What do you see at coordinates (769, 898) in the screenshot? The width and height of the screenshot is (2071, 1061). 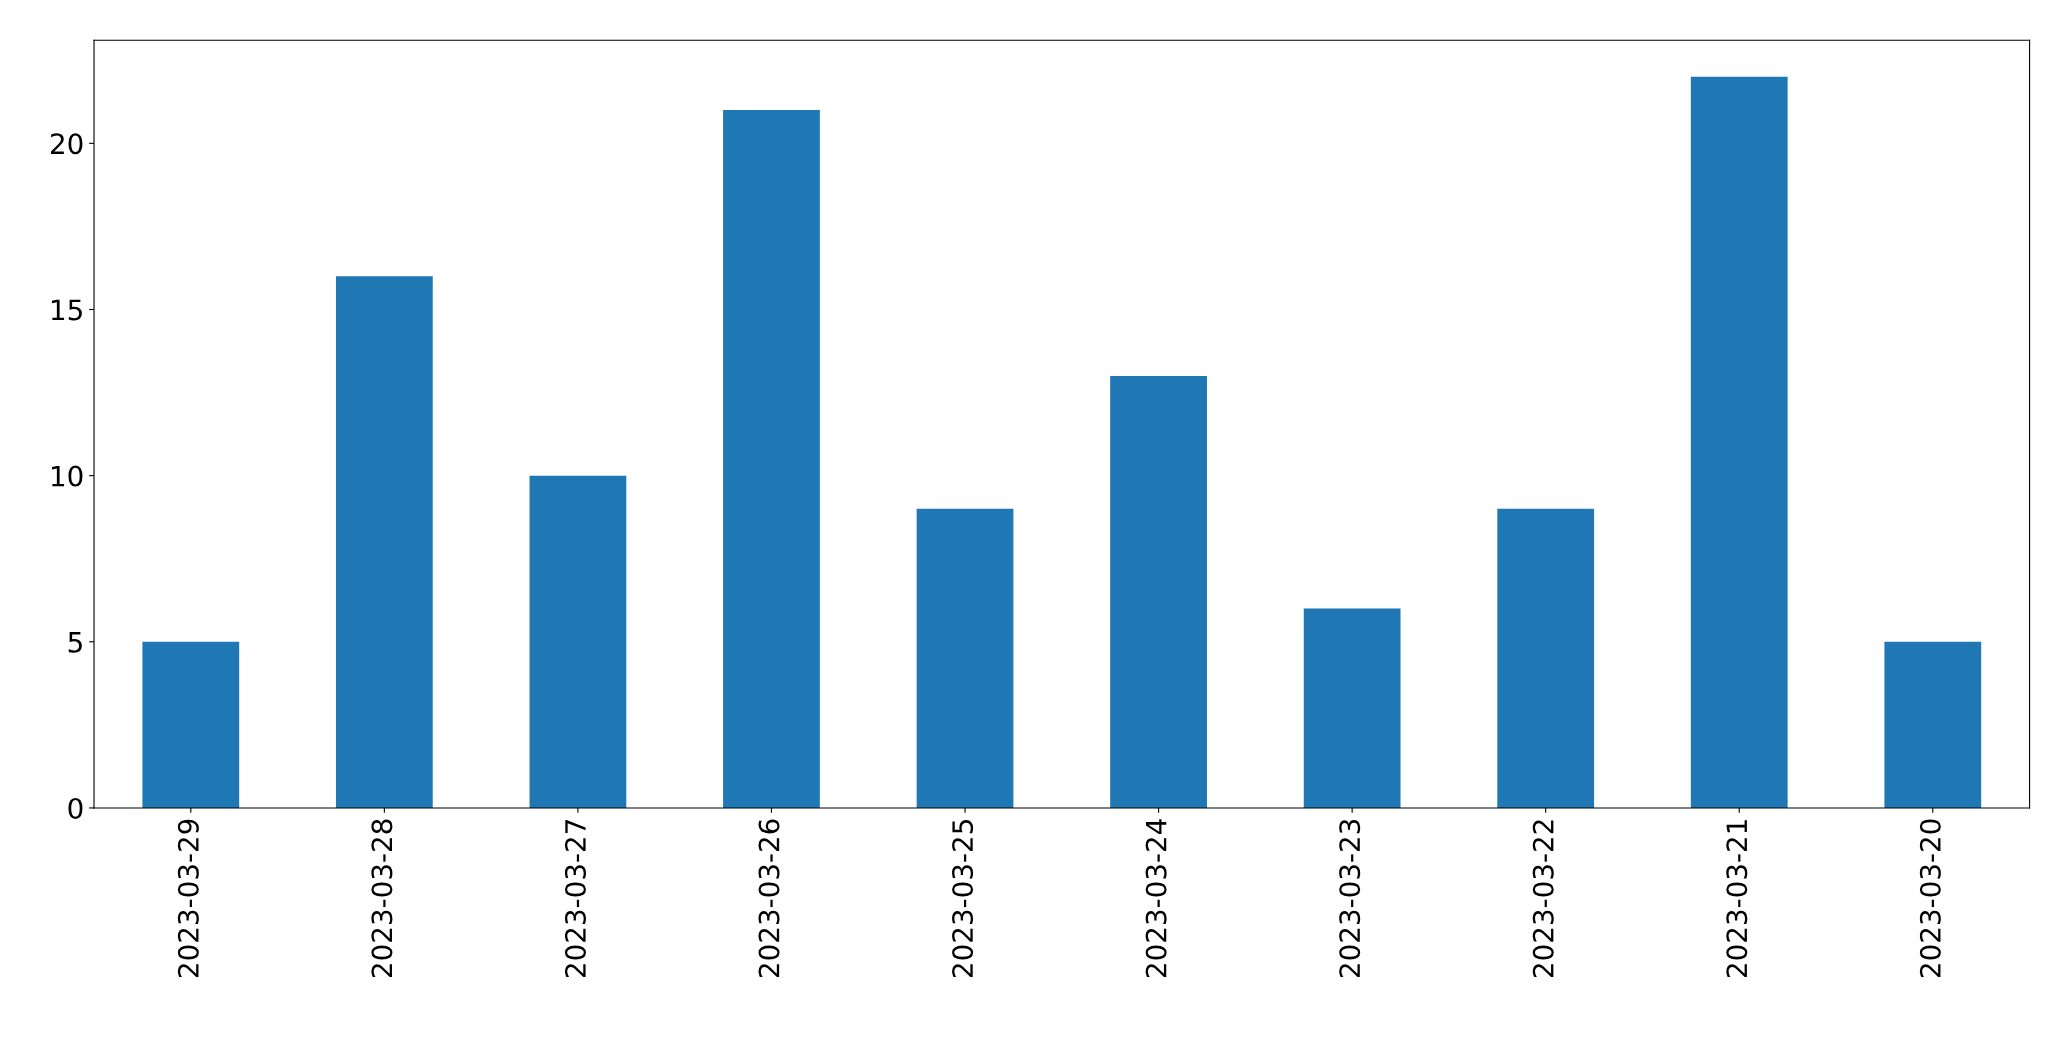 I see `x-tick-label: 2023-03-26` at bounding box center [769, 898].